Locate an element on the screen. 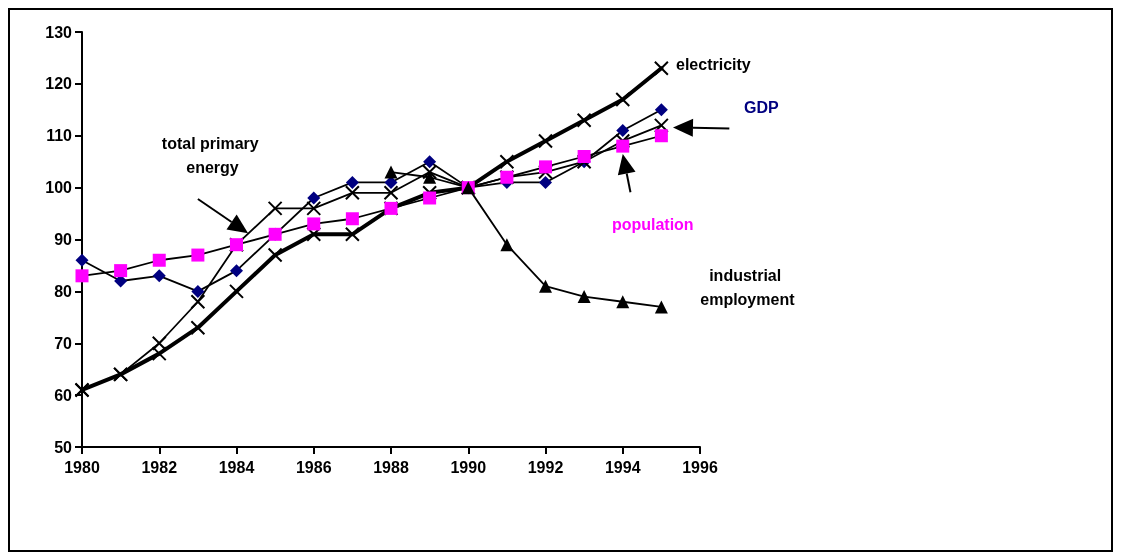  x-tick-label: 1992 is located at coordinates (545, 467).